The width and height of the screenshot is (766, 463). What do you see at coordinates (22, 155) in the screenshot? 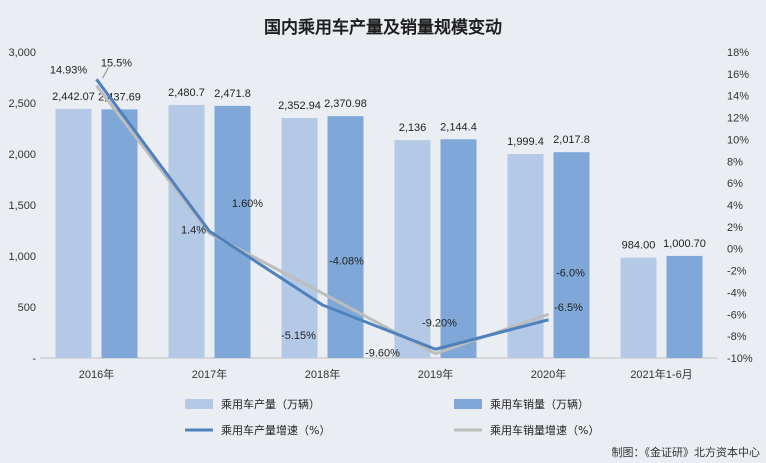
I see `left-tick-label: 2,000` at bounding box center [22, 155].